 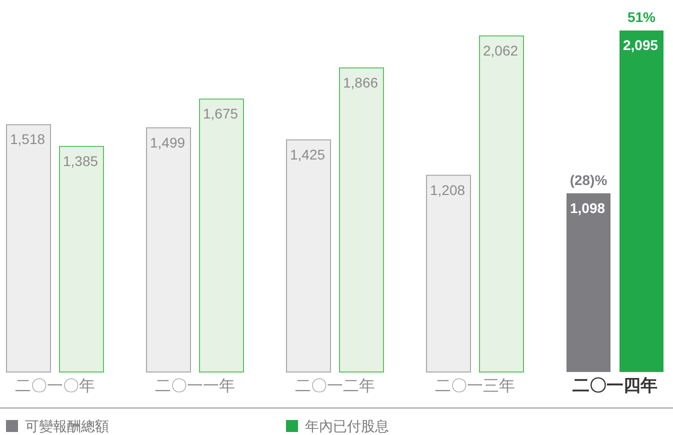 What do you see at coordinates (195, 386) in the screenshot?
I see `x-tick-label: 二〇一一年` at bounding box center [195, 386].